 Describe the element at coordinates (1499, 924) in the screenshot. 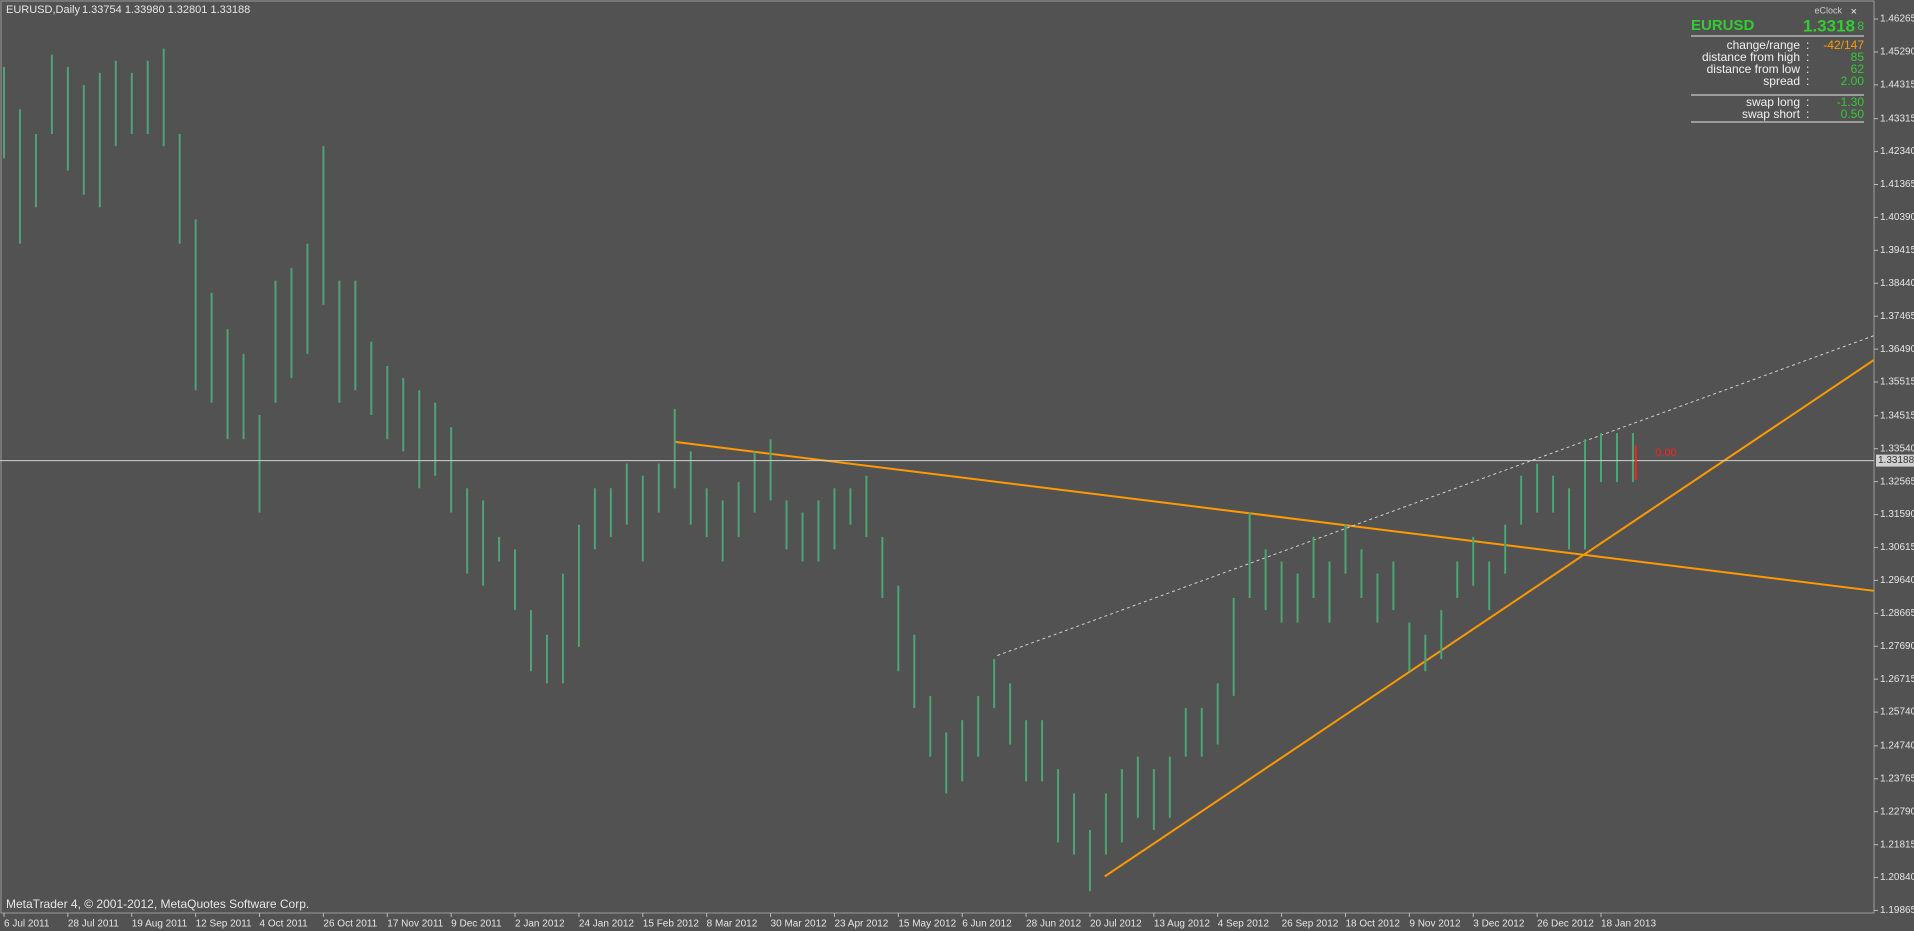

I see `x-tick-label: 3 Dec 2012` at that location.